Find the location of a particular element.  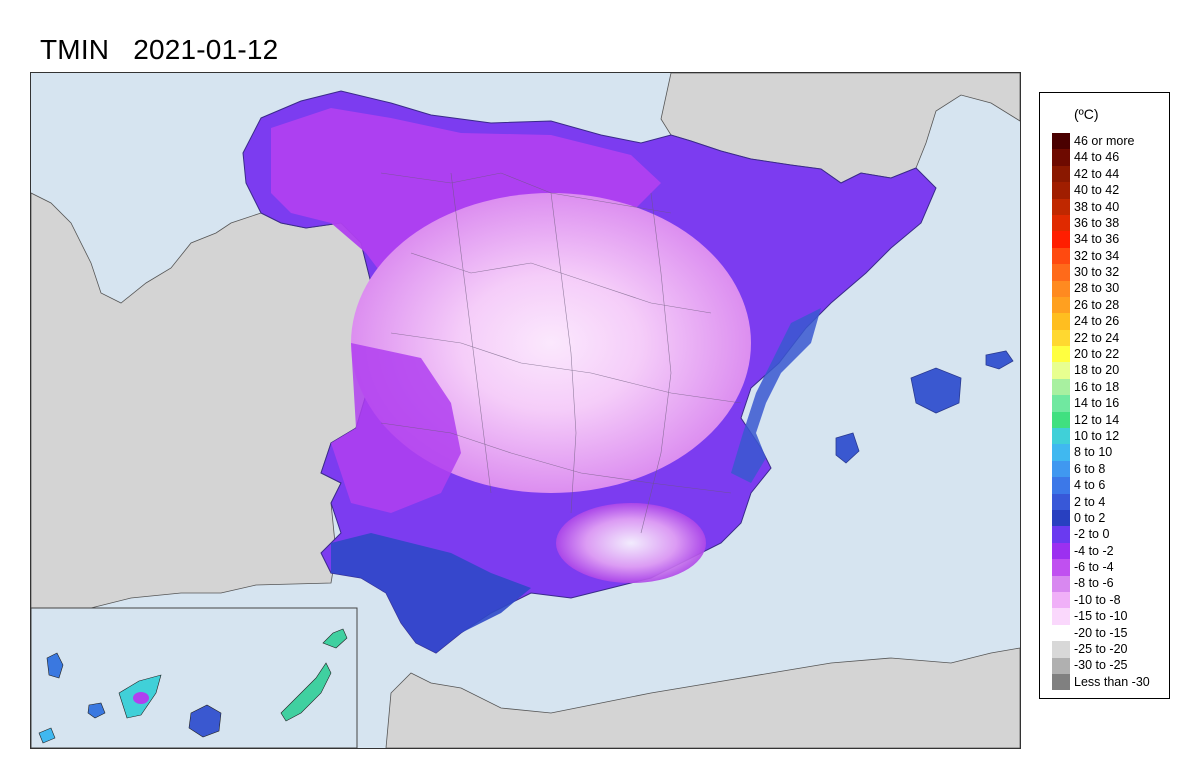

legend-label: -8 to -6 is located at coordinates (1094, 583).